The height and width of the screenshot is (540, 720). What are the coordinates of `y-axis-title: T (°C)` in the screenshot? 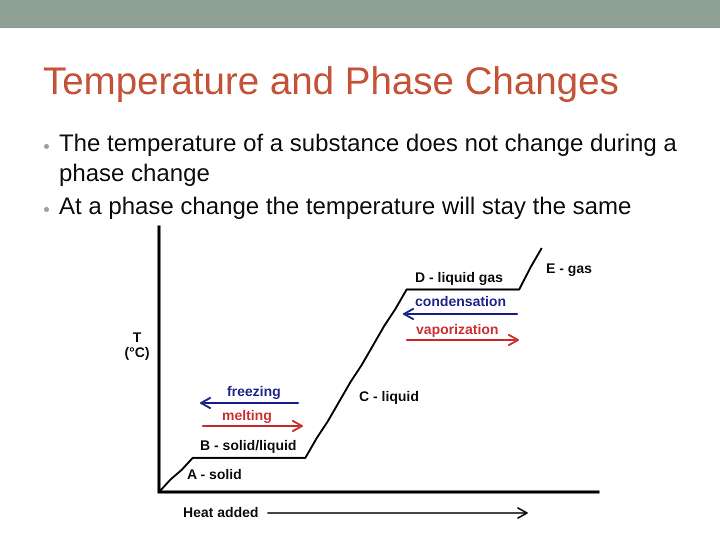 It's located at (137, 344).